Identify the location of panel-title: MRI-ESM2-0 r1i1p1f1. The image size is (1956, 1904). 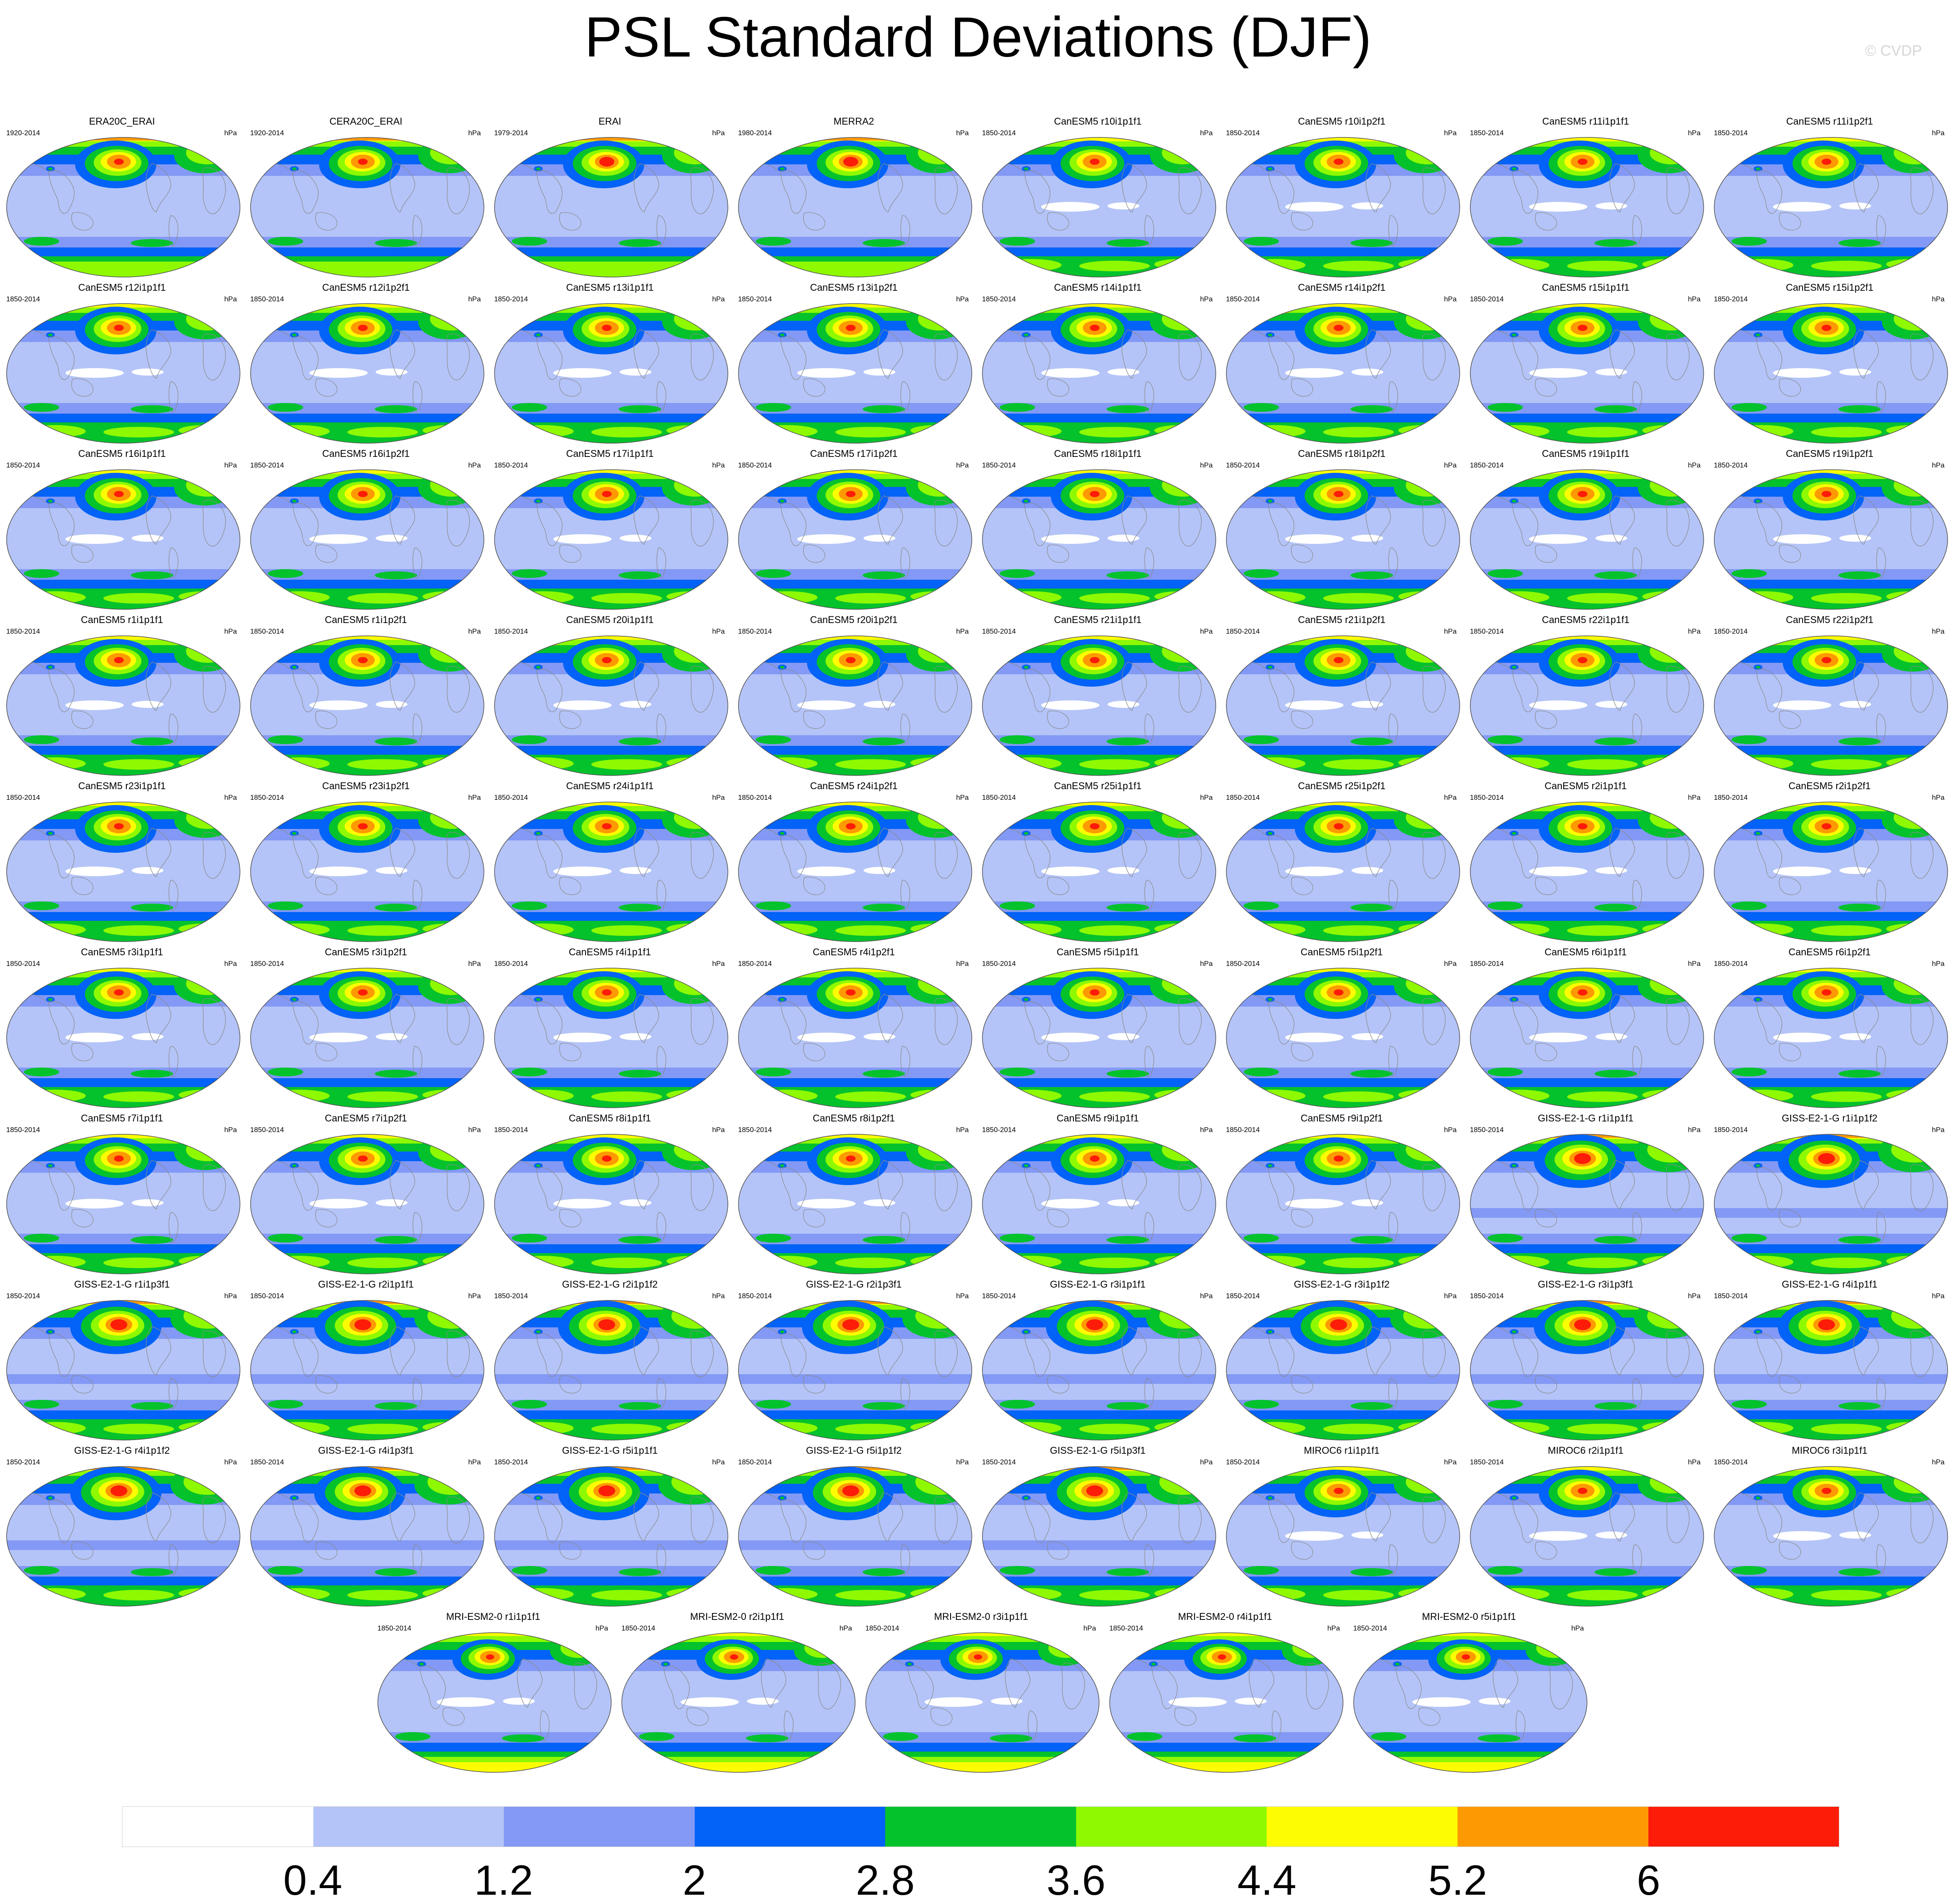
(493, 1617).